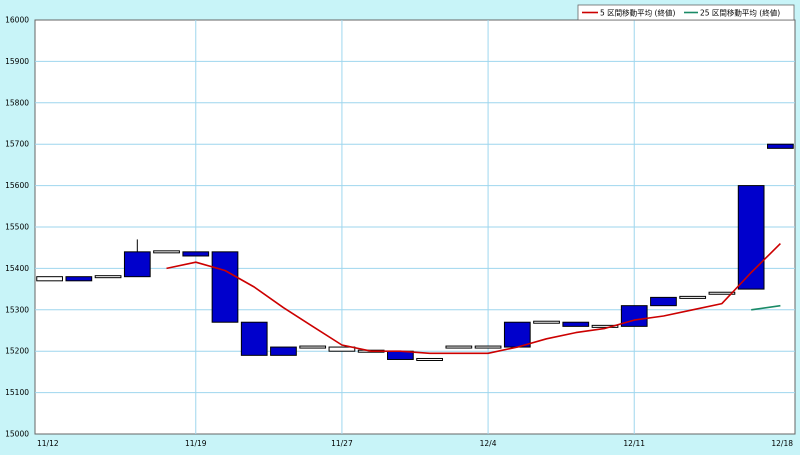 This screenshot has height=460, width=800. What do you see at coordinates (48, 443) in the screenshot?
I see `x-tick-label: 11/12` at bounding box center [48, 443].